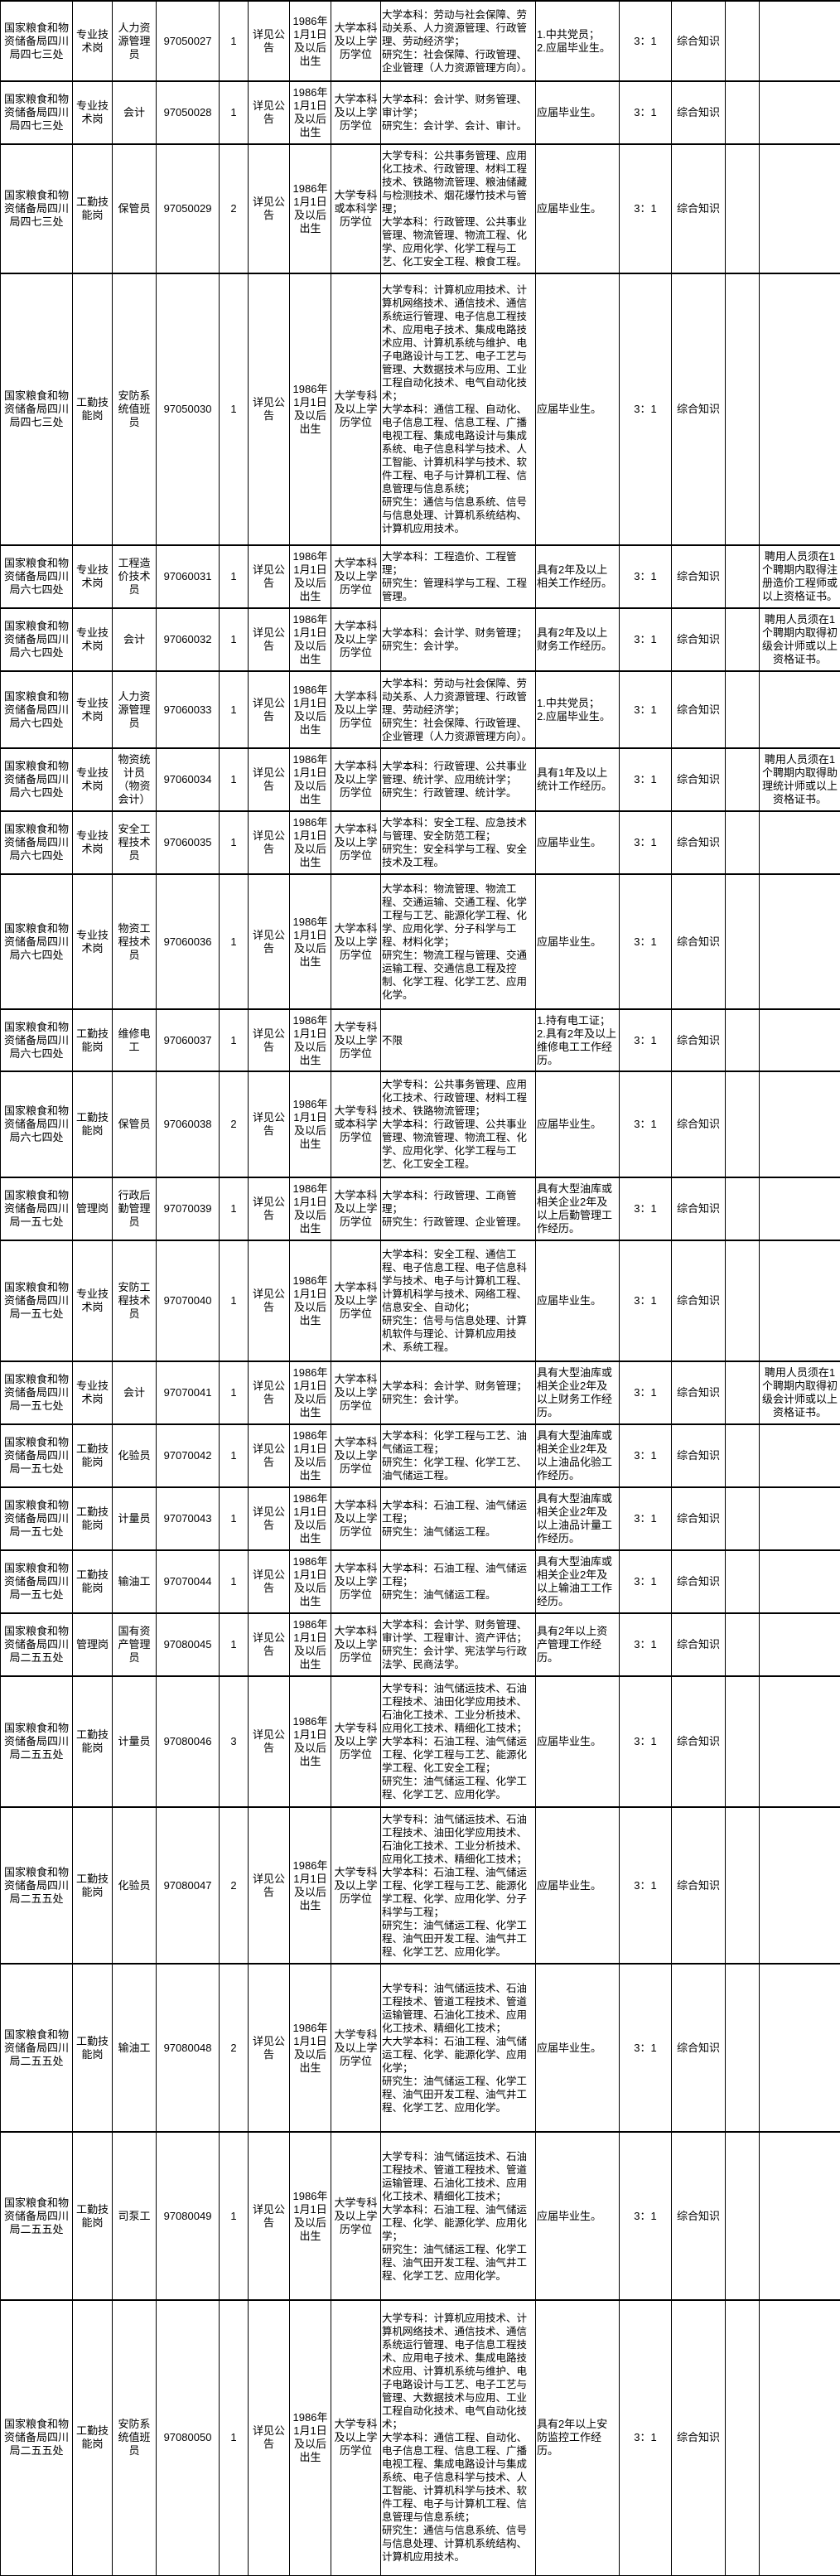 This screenshot has height=2576, width=840. I want to click on note-cell: 聘用人员须在1个聘期内取得助理统计师或以上资格证书。, so click(800, 779).